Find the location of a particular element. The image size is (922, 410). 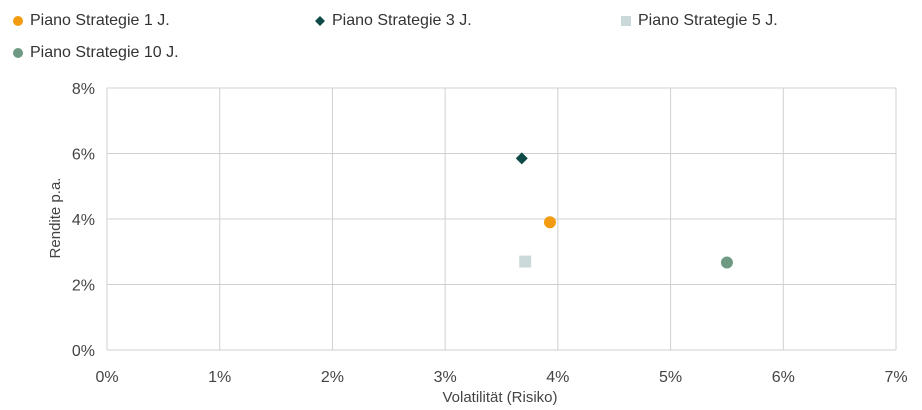

x-tick-label: 3% is located at coordinates (445, 377).